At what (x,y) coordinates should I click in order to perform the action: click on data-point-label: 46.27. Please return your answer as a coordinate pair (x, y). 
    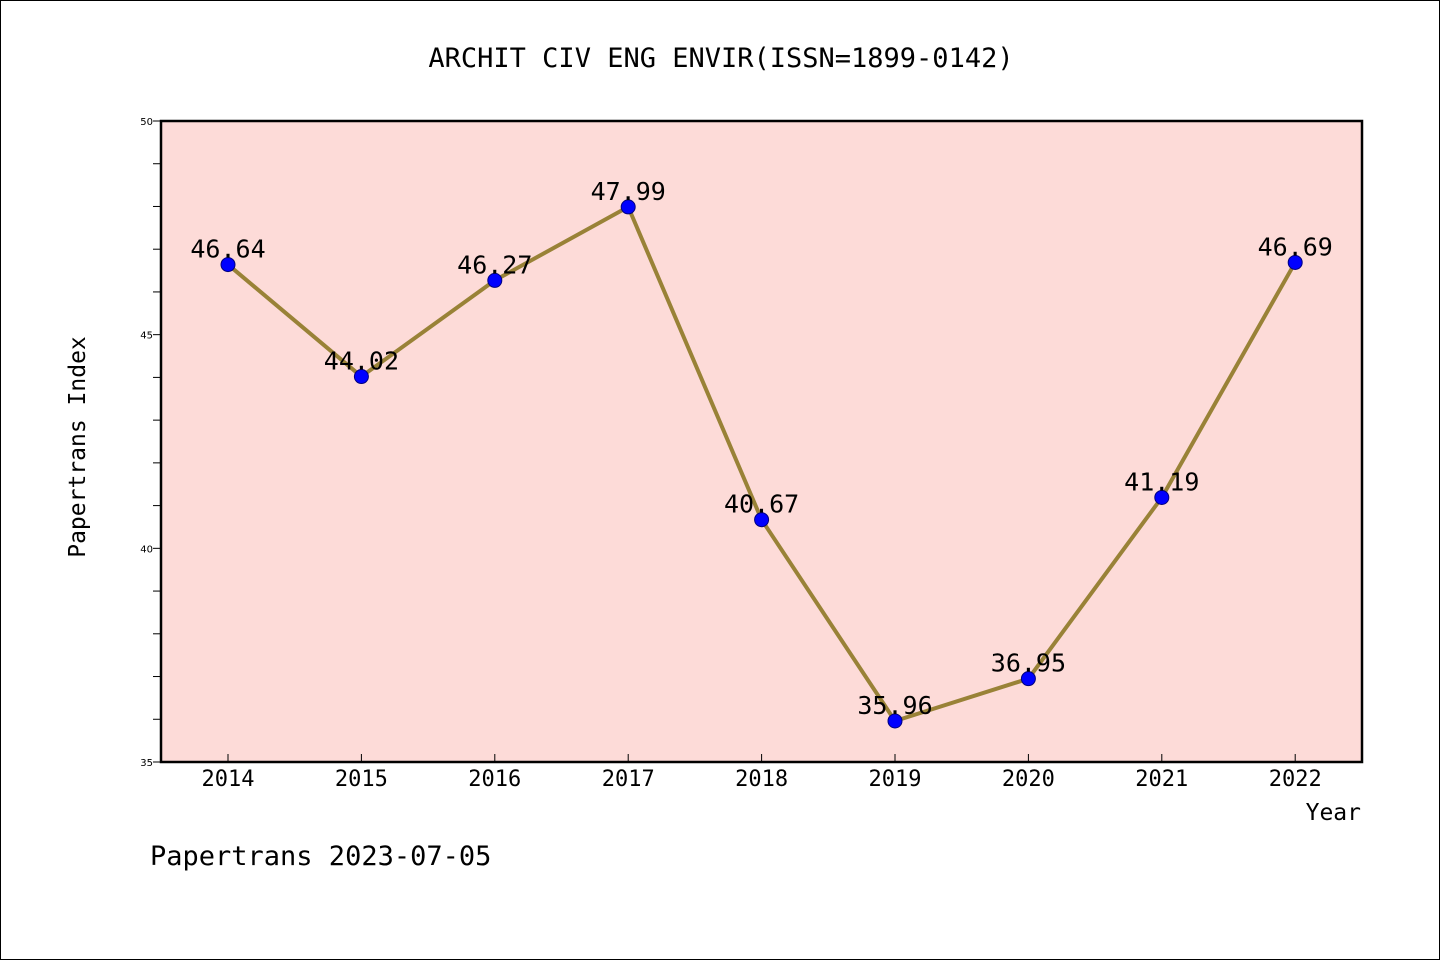
    Looking at the image, I should click on (494, 264).